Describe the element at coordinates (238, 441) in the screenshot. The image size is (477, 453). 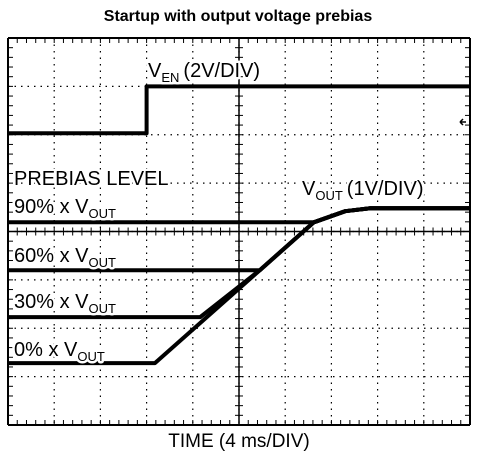
I see `x-axis-label: TIME (4 ms/DIV)` at that location.